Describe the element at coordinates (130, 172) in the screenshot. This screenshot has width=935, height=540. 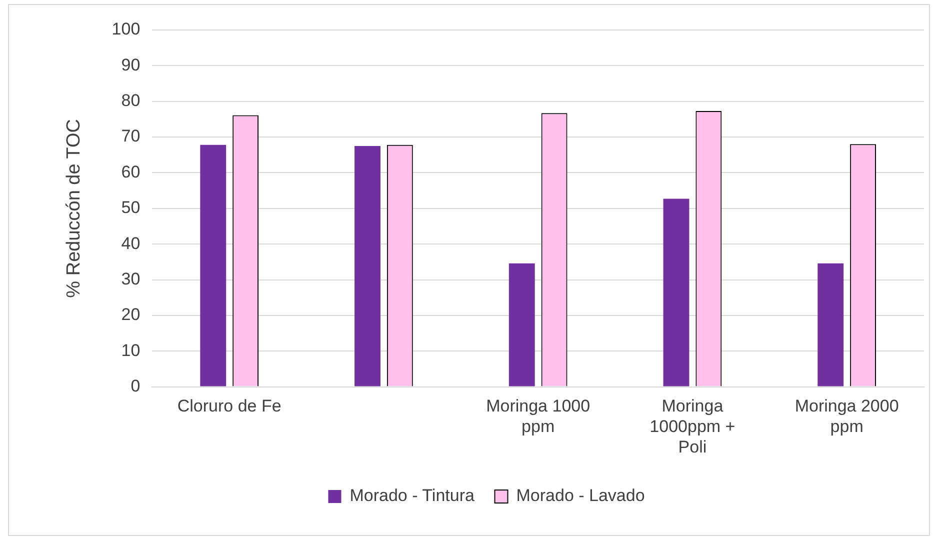
I see `y-tick-label: 60` at that location.